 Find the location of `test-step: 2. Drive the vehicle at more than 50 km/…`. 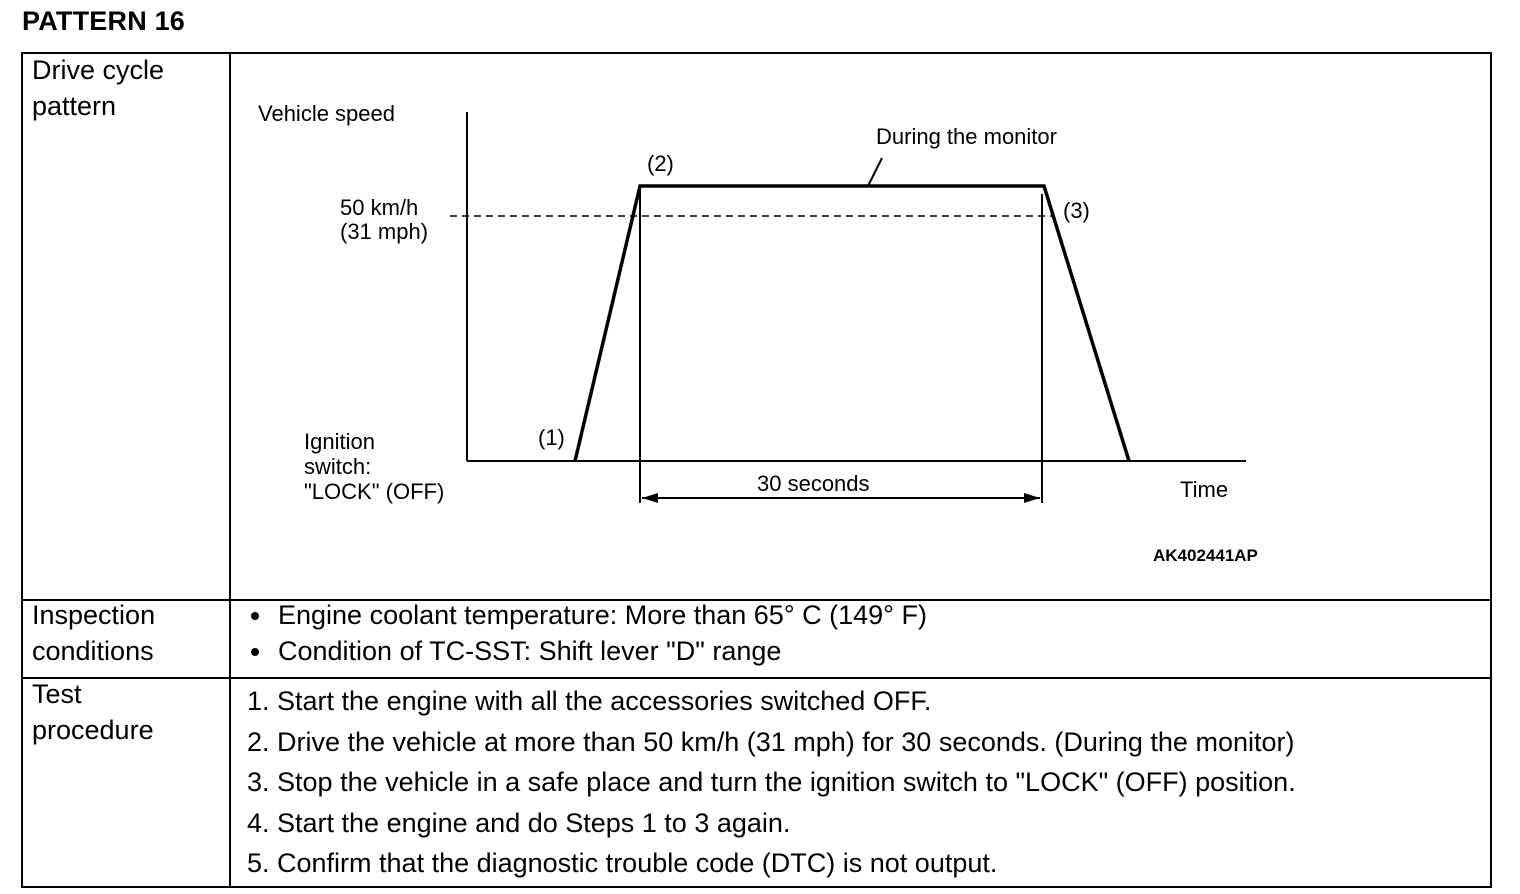

test-step: 2. Drive the vehicle at more than 50 km/… is located at coordinates (771, 741).